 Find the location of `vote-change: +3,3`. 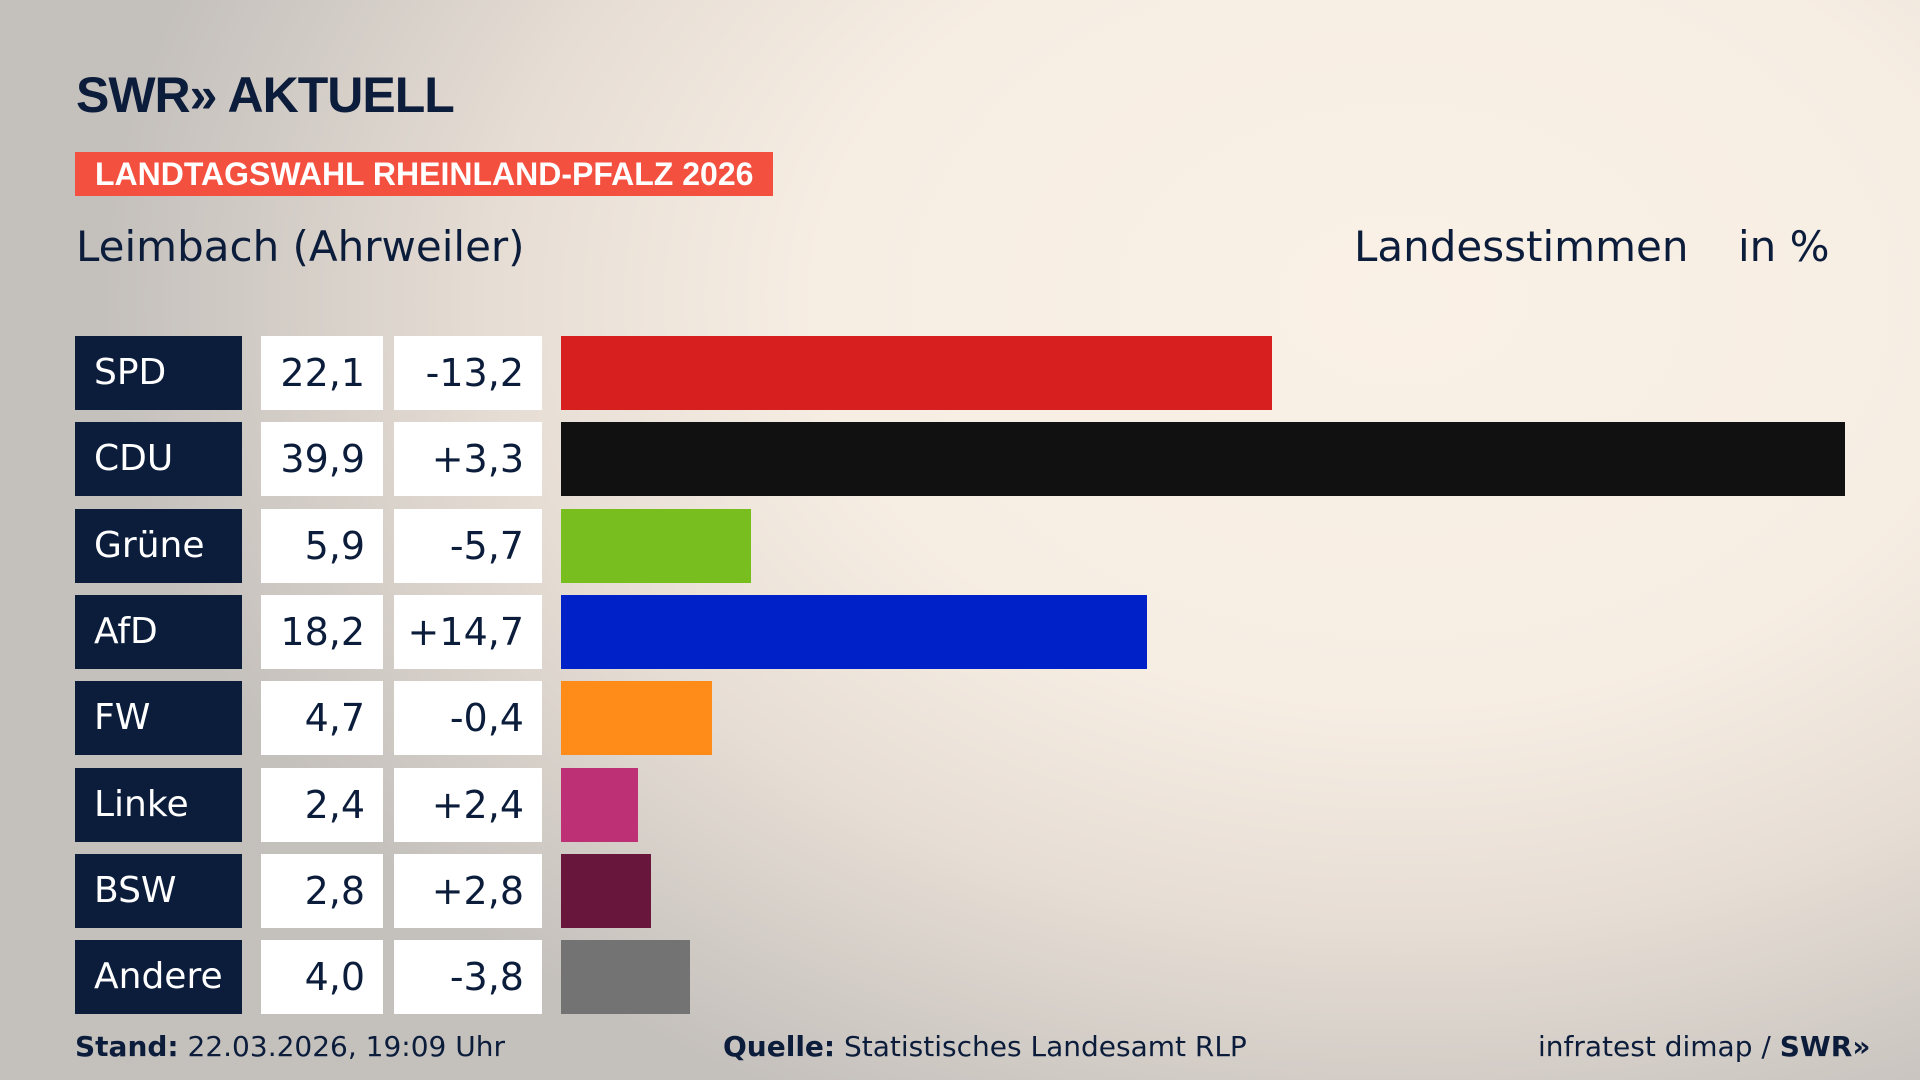

vote-change: +3,3 is located at coordinates (468, 459).